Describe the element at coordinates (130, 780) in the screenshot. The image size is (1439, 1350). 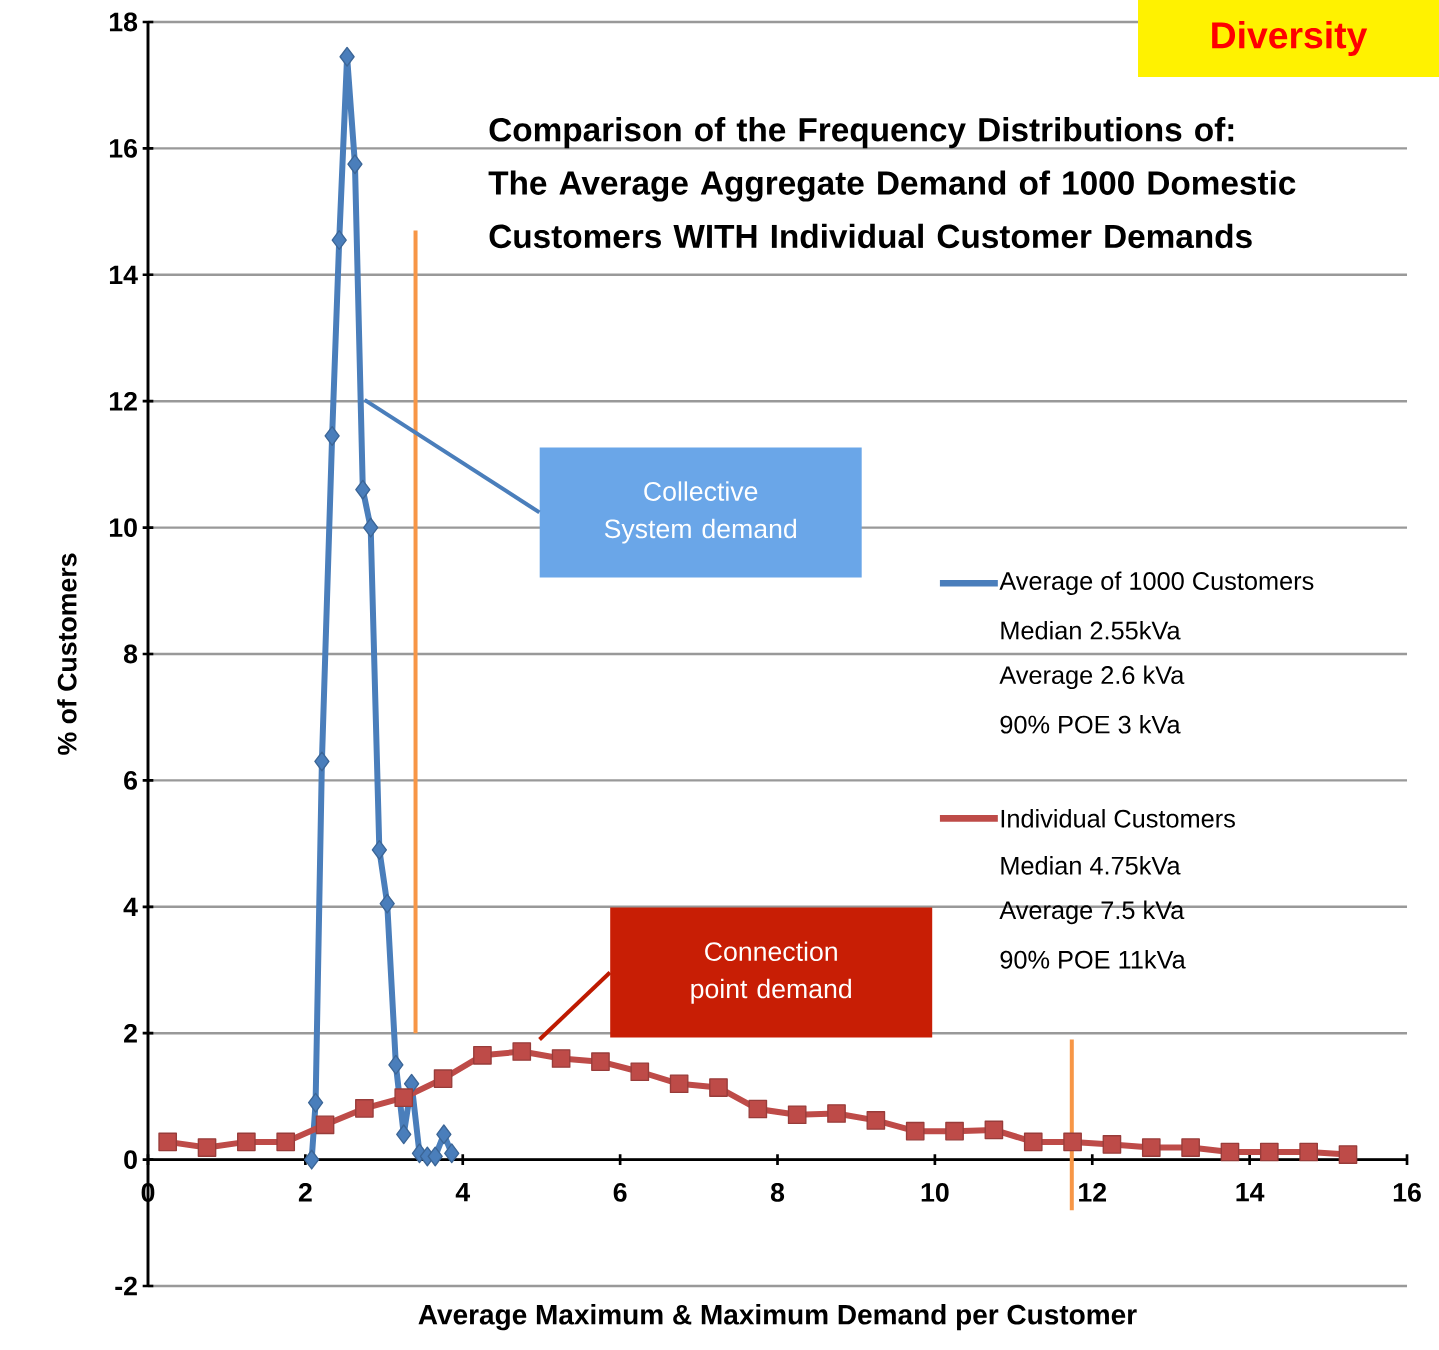
I see `y-tick-label: 6` at that location.